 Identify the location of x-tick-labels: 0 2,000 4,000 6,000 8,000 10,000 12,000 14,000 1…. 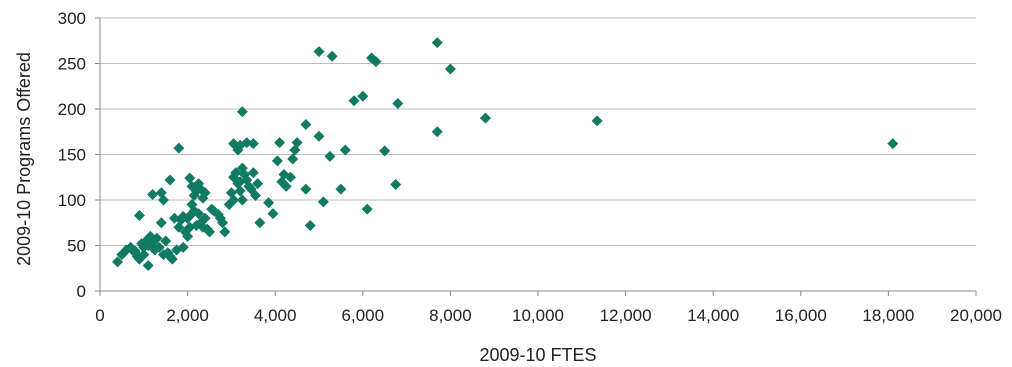
(548, 315).